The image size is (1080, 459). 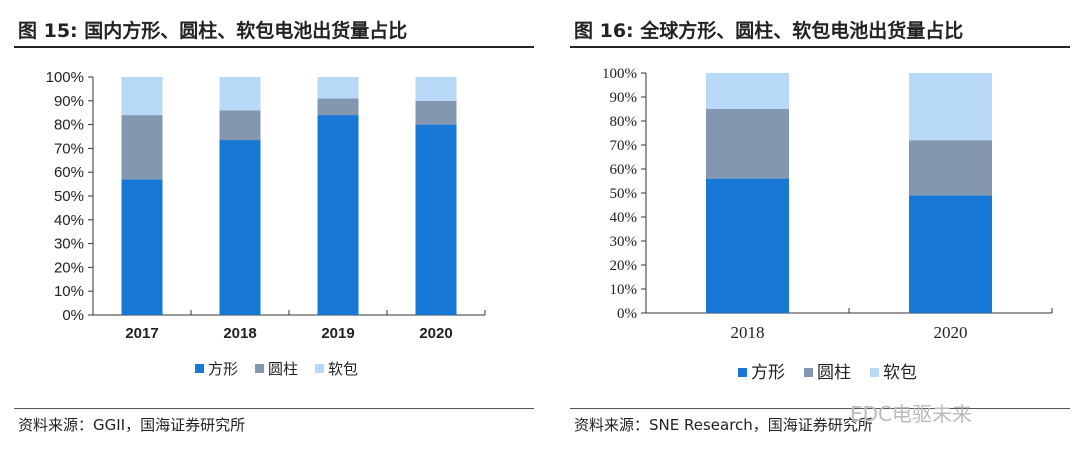 What do you see at coordinates (213, 31) in the screenshot?
I see `chart1-title: 图 15: 国内方形、圆柱、软包电池出货量占比` at bounding box center [213, 31].